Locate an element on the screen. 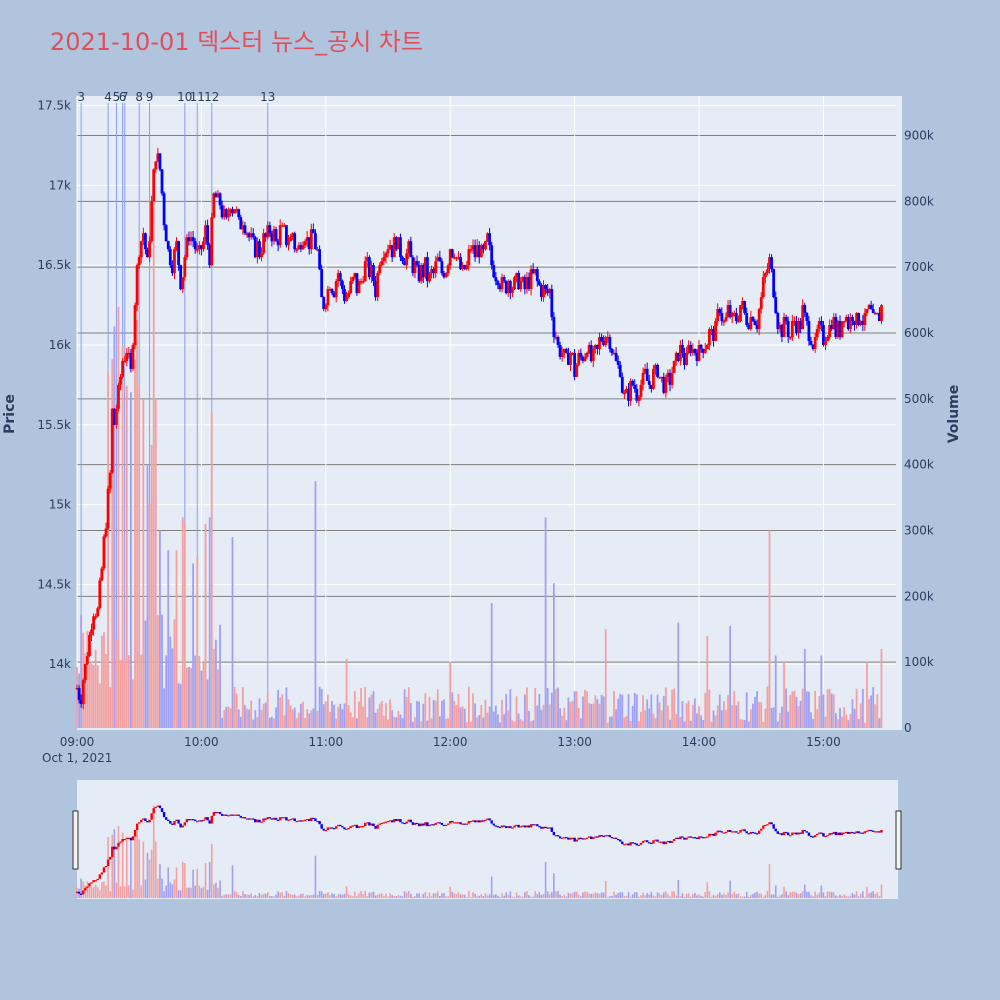 Image resolution: width=1000 pixels, height=1000 pixels. news-marker-label: 7 is located at coordinates (125, 97).